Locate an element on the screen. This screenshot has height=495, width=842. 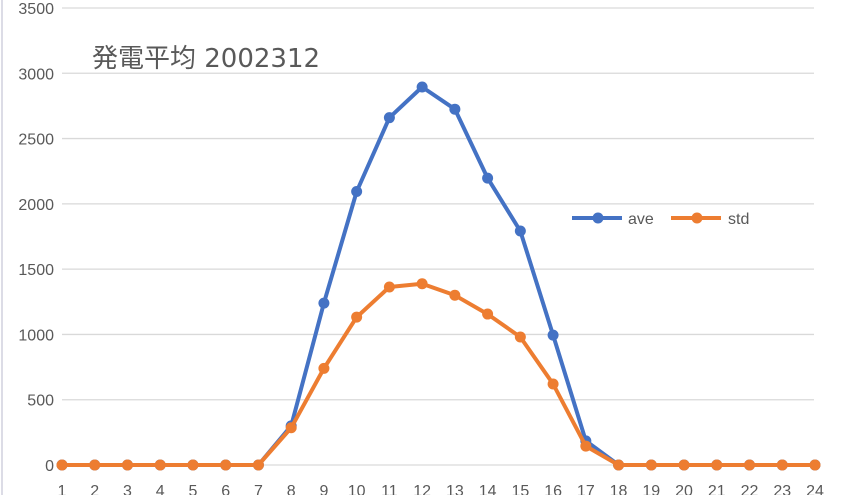
x-axis: 1 2 3 4 5 6 7 8 9 10 11 12 13 14 15 16 17 18 19 20 21 22 23 24 is located at coordinates (441, 489).